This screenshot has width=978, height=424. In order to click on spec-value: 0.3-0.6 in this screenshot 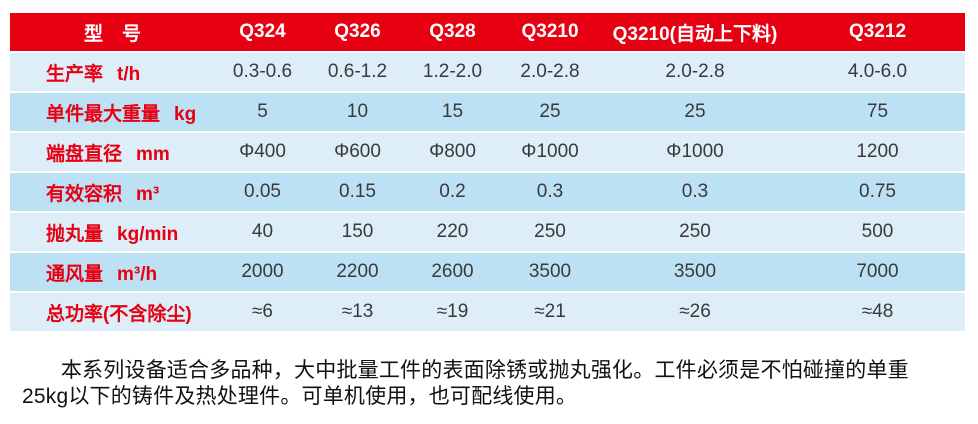, I will do `click(262, 72)`.